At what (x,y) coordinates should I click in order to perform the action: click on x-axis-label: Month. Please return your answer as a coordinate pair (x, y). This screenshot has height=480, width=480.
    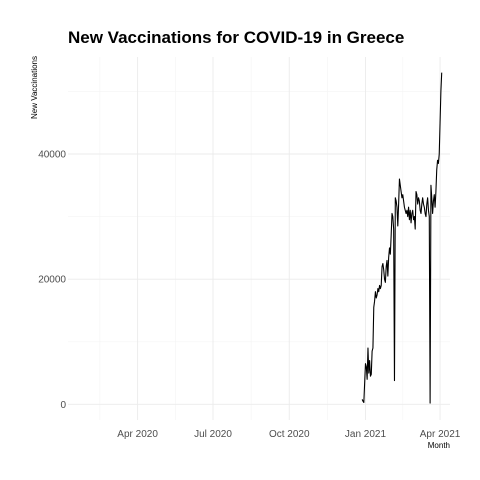
    Looking at the image, I should click on (439, 445).